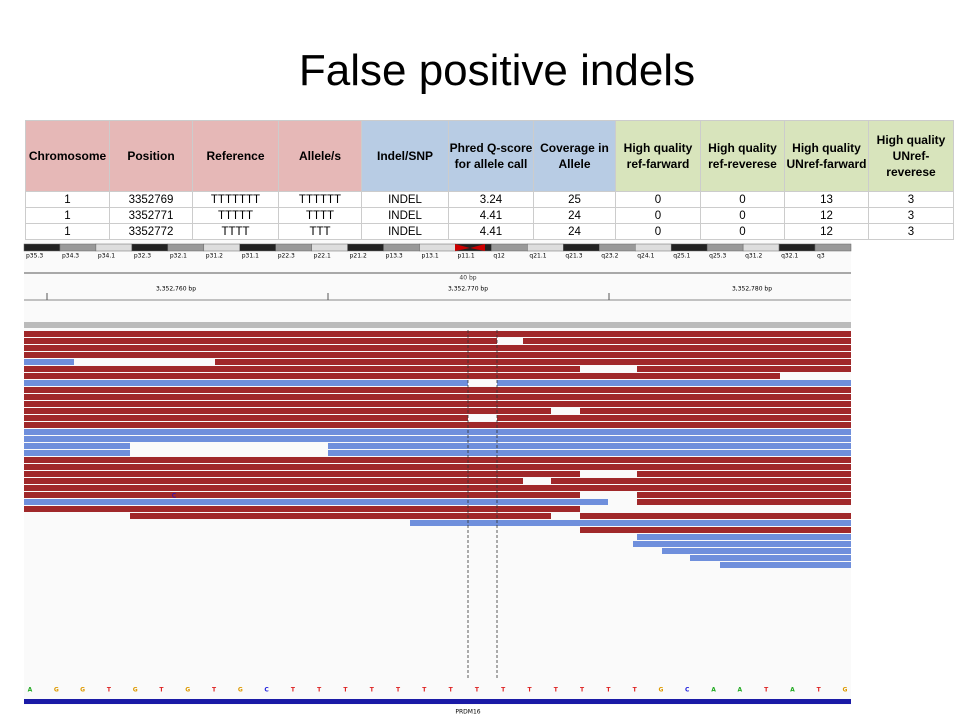  What do you see at coordinates (489, 231) in the screenshot?
I see `data-row: 1 3352772 TTTT TTT INDEL 4.41 24 0 0 12 3` at bounding box center [489, 231].